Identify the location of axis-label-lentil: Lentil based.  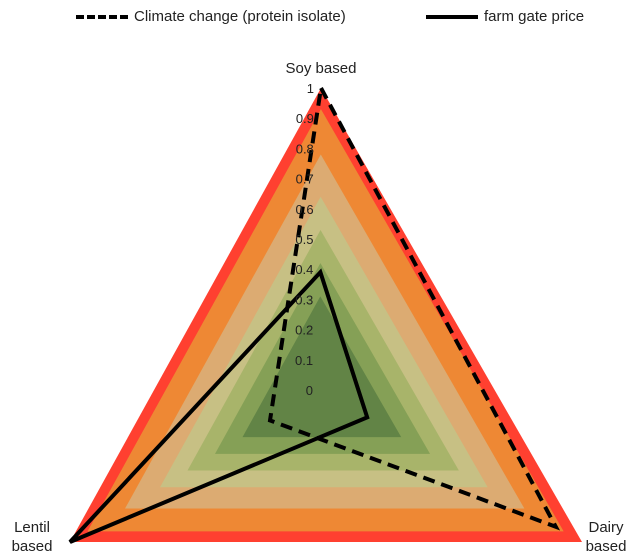
(32, 537).